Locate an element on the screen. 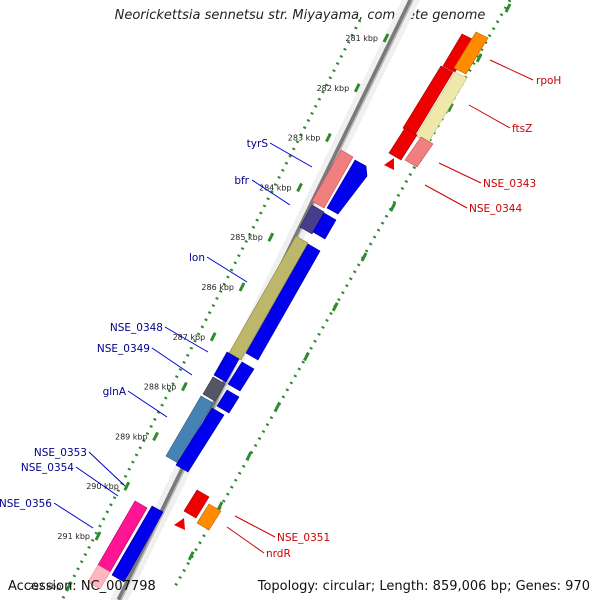 This screenshot has width=600, height=600. label-NSE_0348: NSE_0348 is located at coordinates (136, 328).